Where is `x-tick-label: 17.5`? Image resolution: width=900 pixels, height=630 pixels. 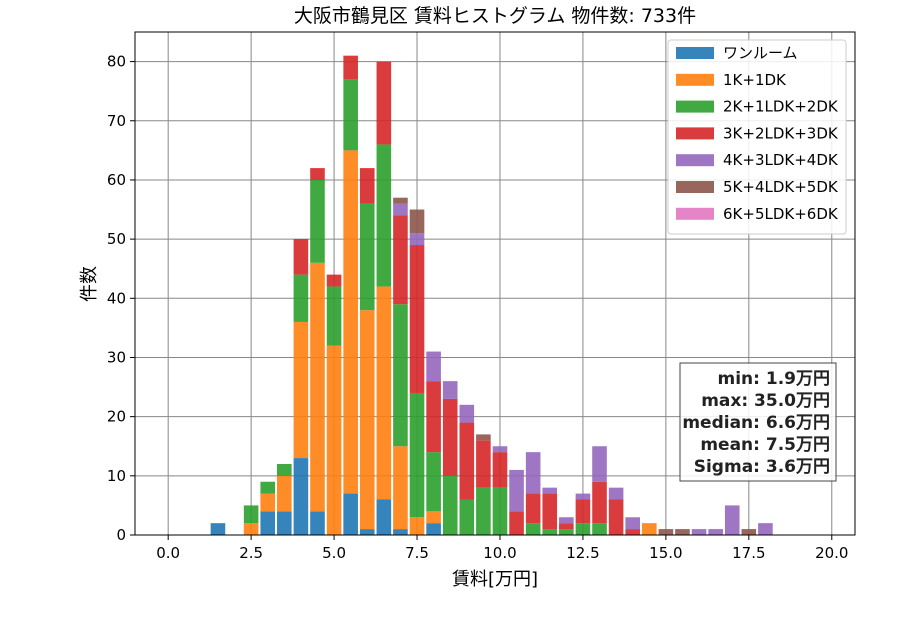
x-tick-label: 17.5 is located at coordinates (748, 553).